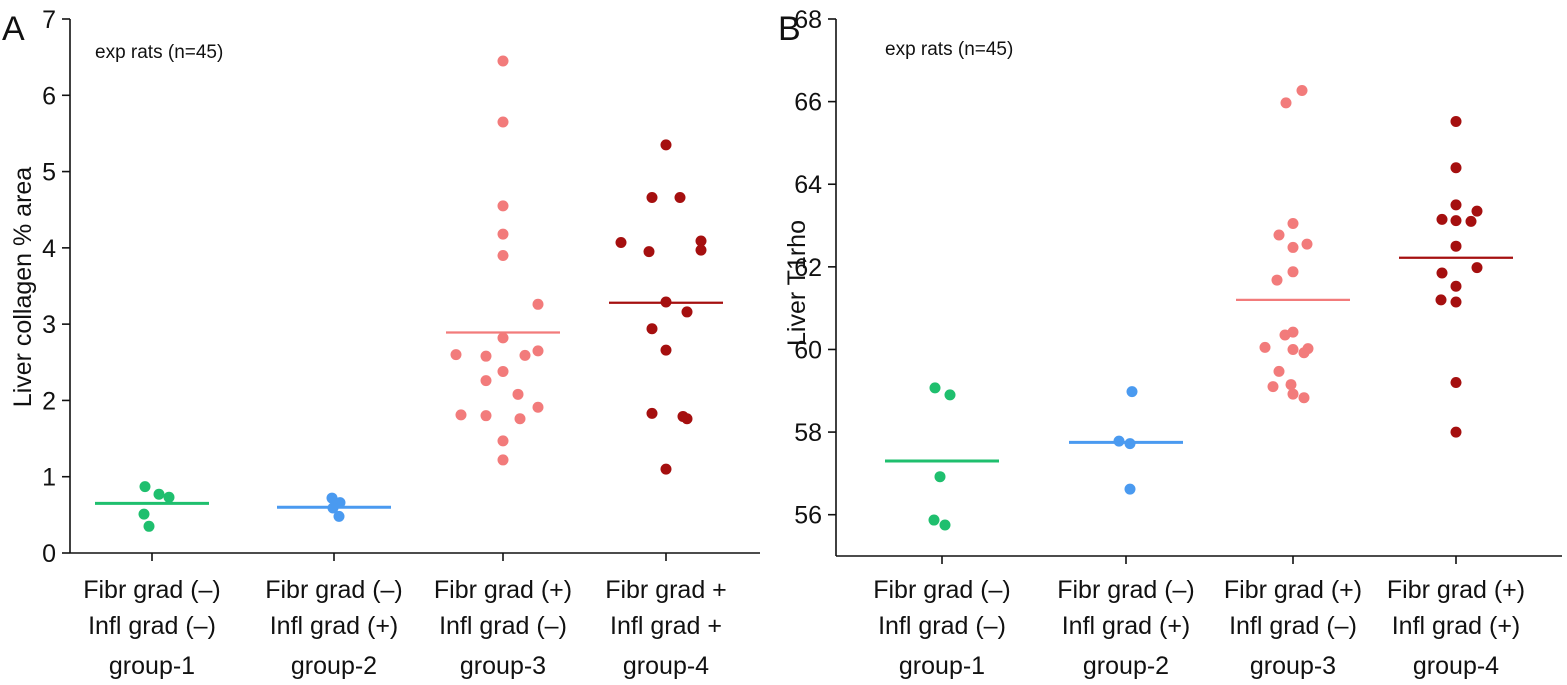 The width and height of the screenshot is (1567, 685). What do you see at coordinates (808, 20) in the screenshot?
I see `y-tick-label: 68` at bounding box center [808, 20].